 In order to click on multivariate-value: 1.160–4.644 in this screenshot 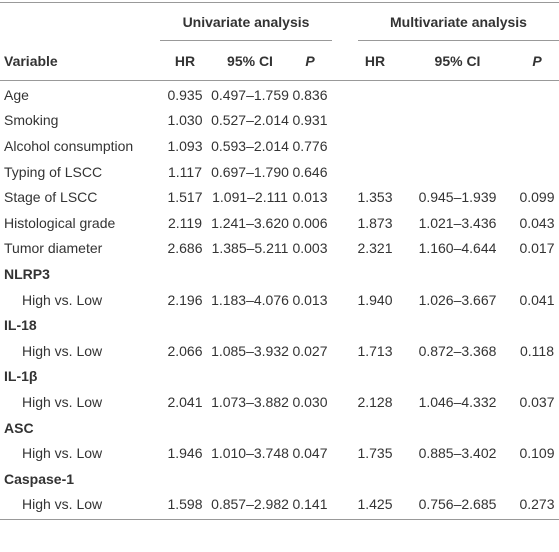, I will do `click(457, 248)`.